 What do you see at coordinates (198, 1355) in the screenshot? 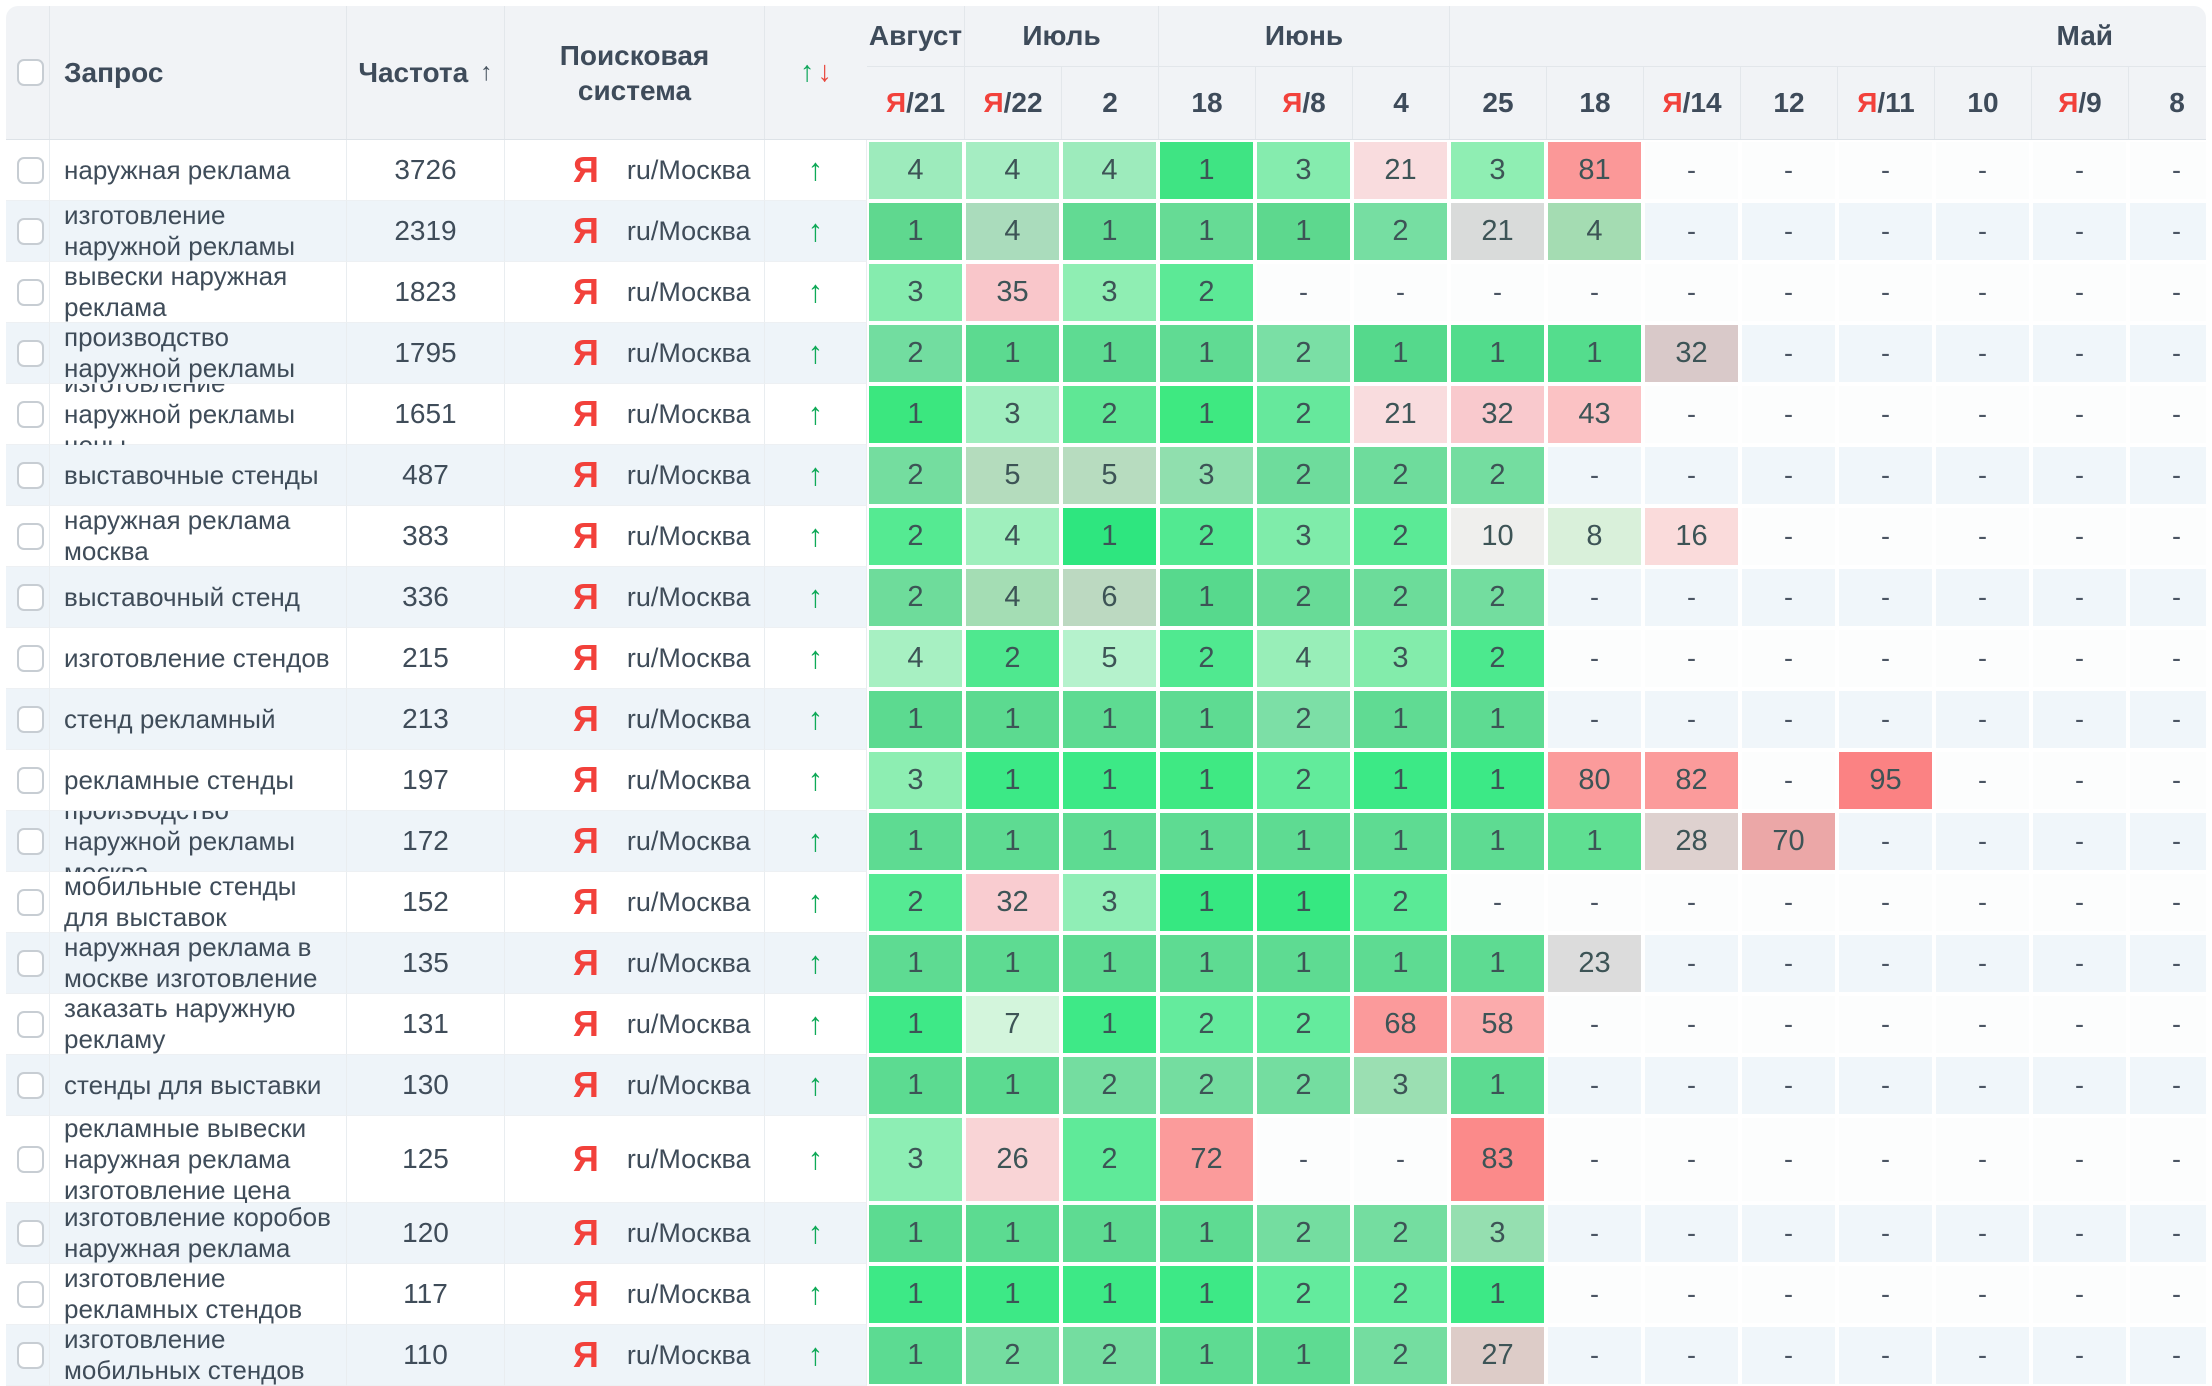
I see `query-cell: изготовление мобильных стендов` at bounding box center [198, 1355].